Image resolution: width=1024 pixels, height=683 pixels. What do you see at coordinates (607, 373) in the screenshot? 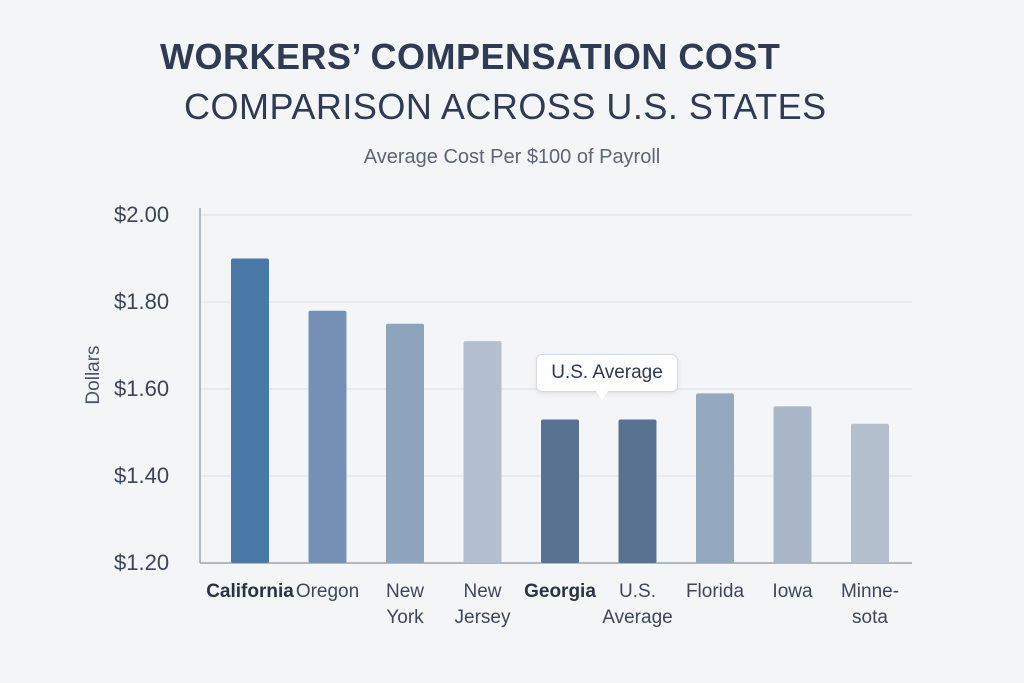
I see `us-average-callout: U.S. Average` at bounding box center [607, 373].